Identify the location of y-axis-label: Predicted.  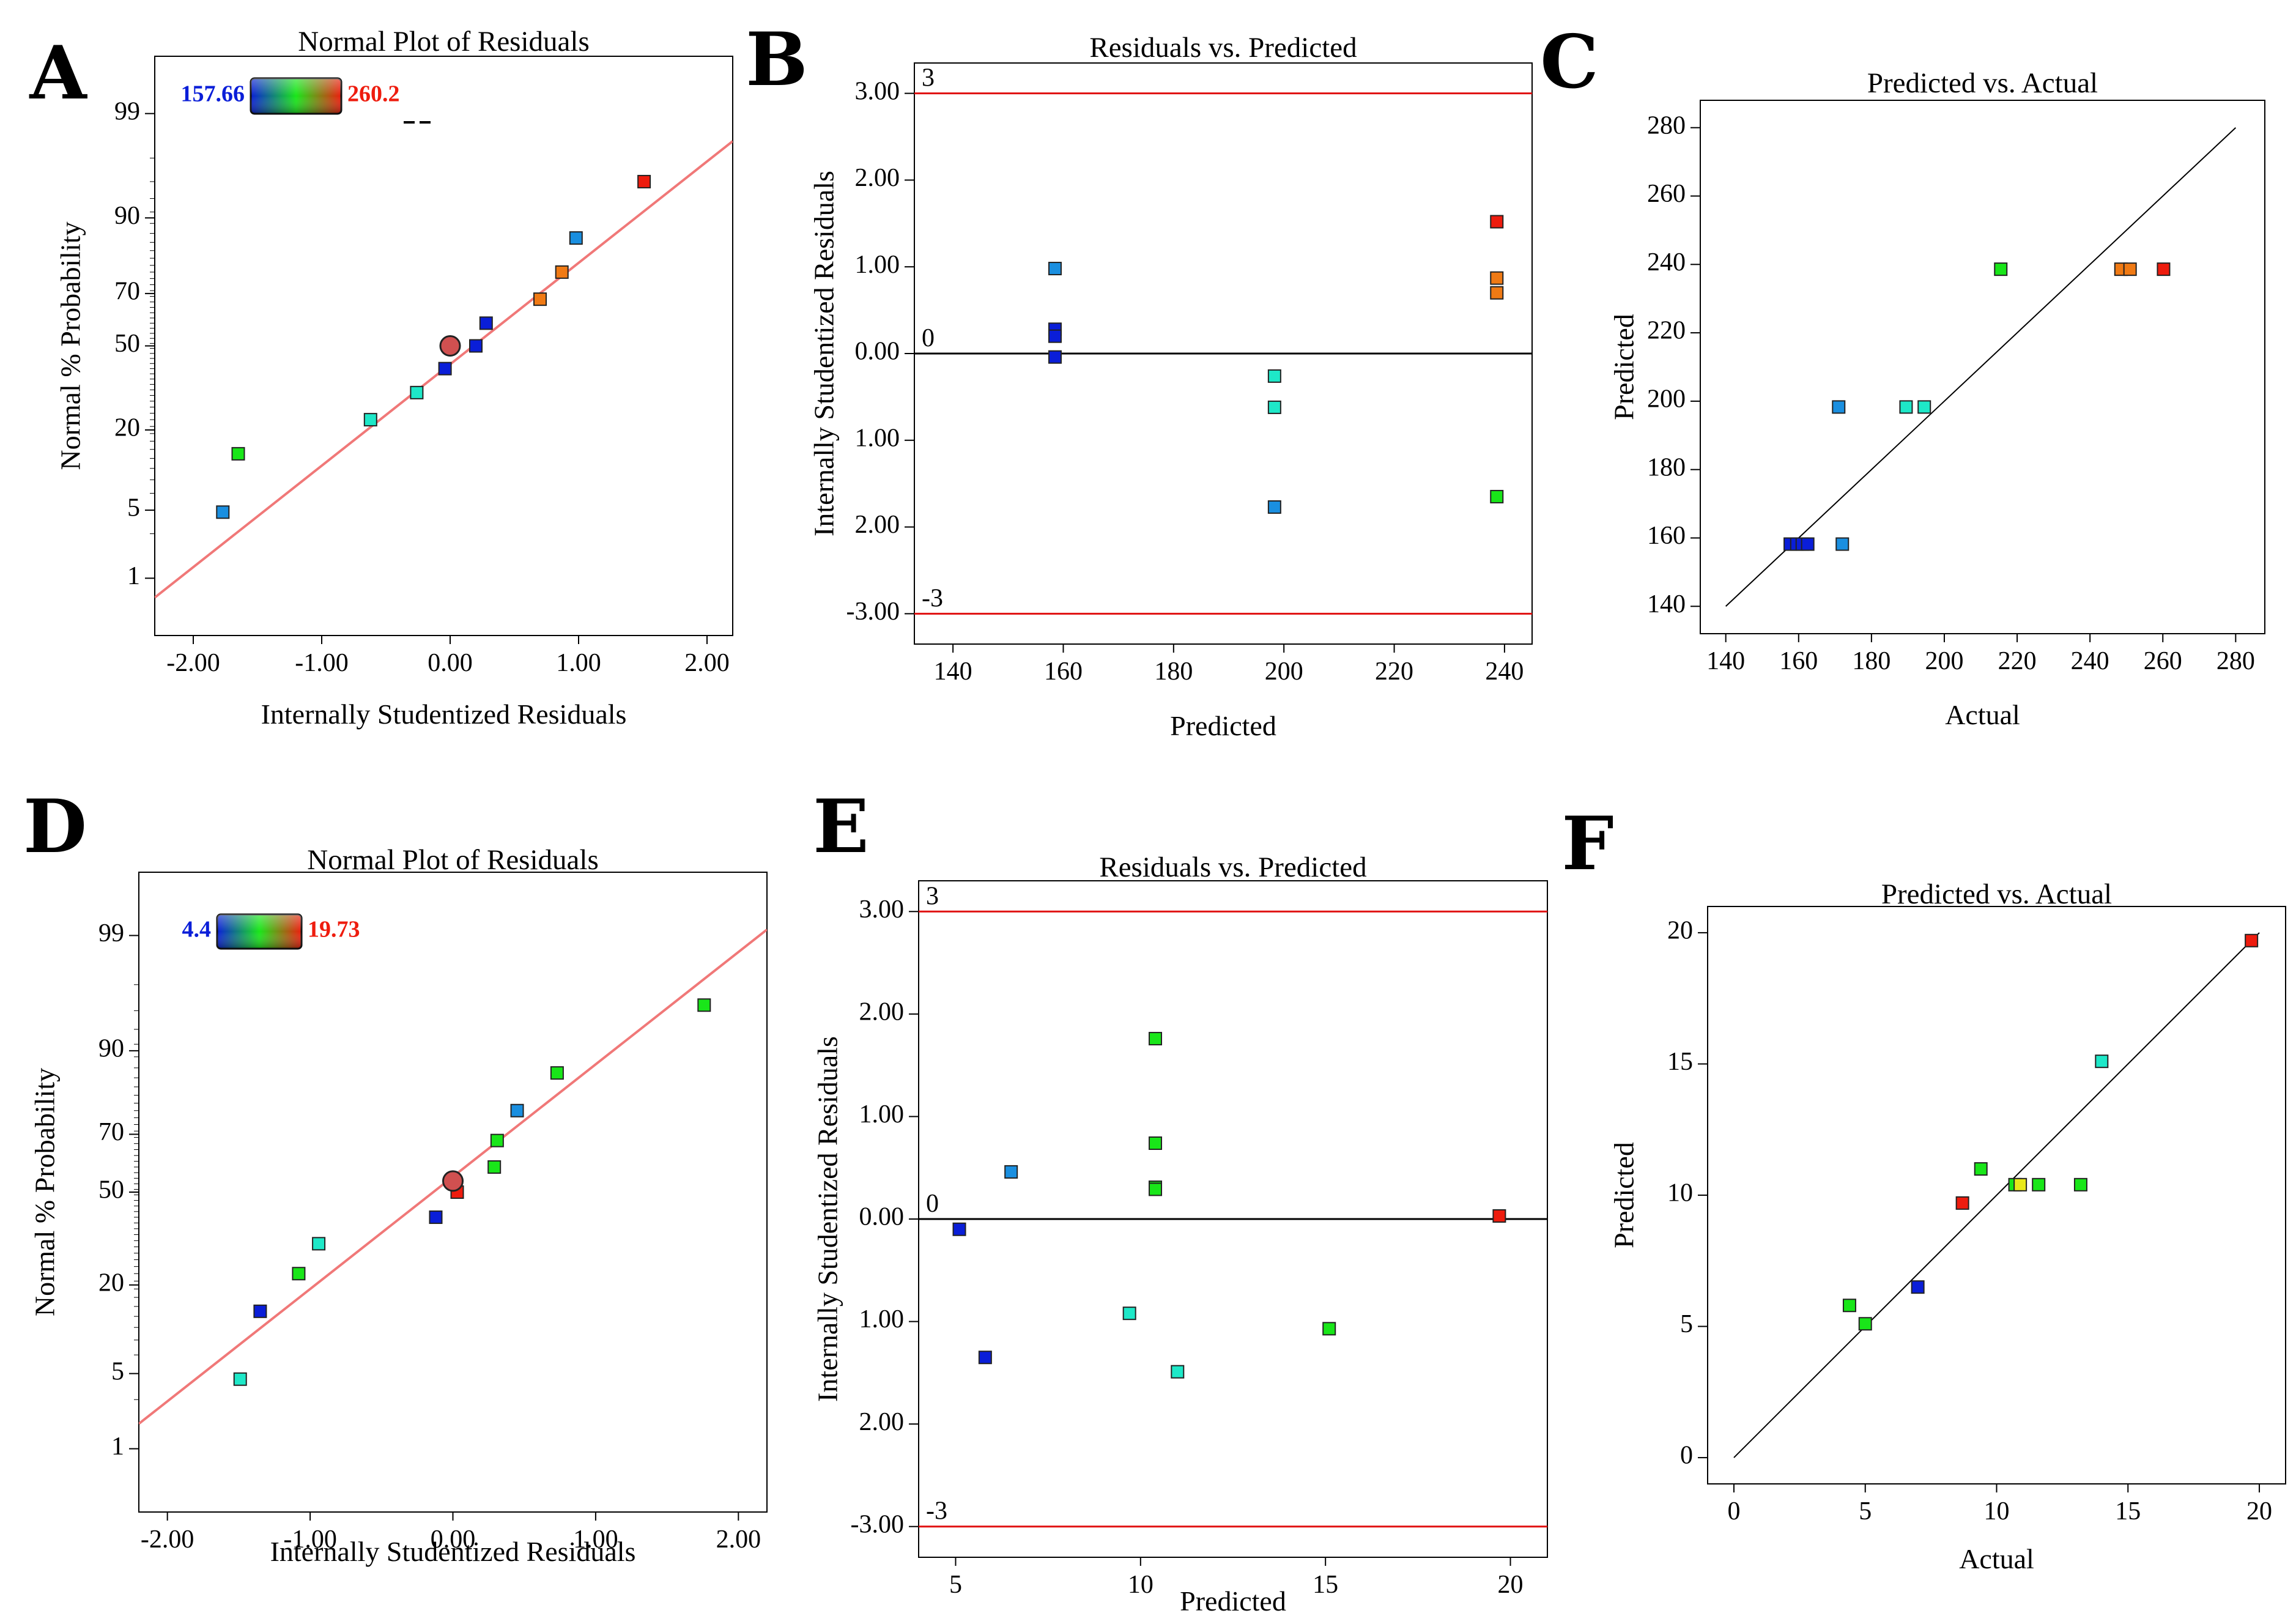
(1624, 1195).